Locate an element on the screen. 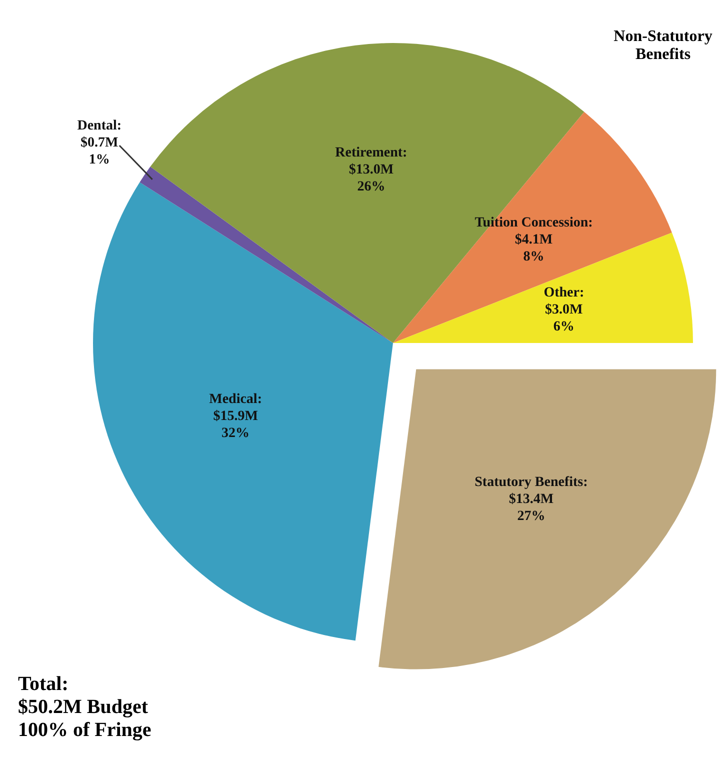  text: Total: $50.2M Budget 100% of Fringe is located at coordinates (85, 707).